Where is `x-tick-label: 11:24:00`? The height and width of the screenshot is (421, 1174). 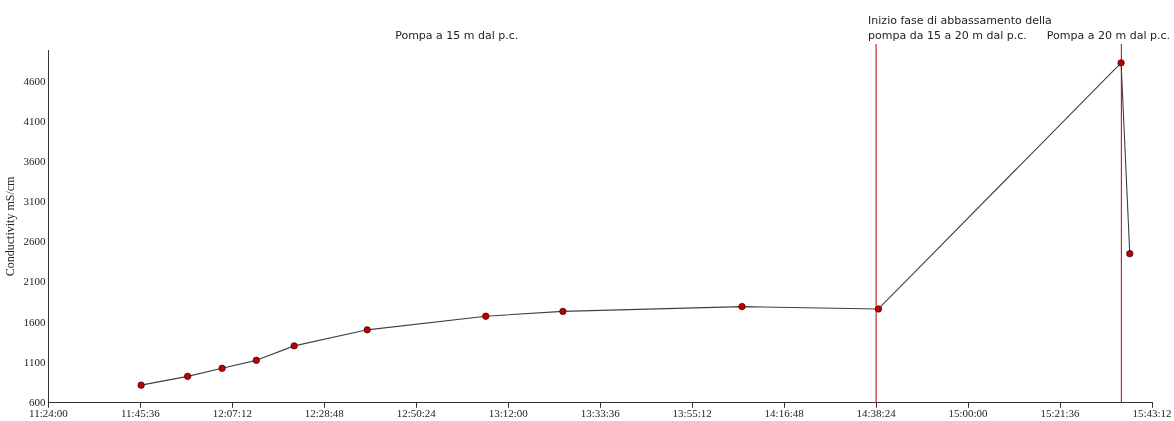
x-tick-label: 11:24:00 is located at coordinates (49, 413).